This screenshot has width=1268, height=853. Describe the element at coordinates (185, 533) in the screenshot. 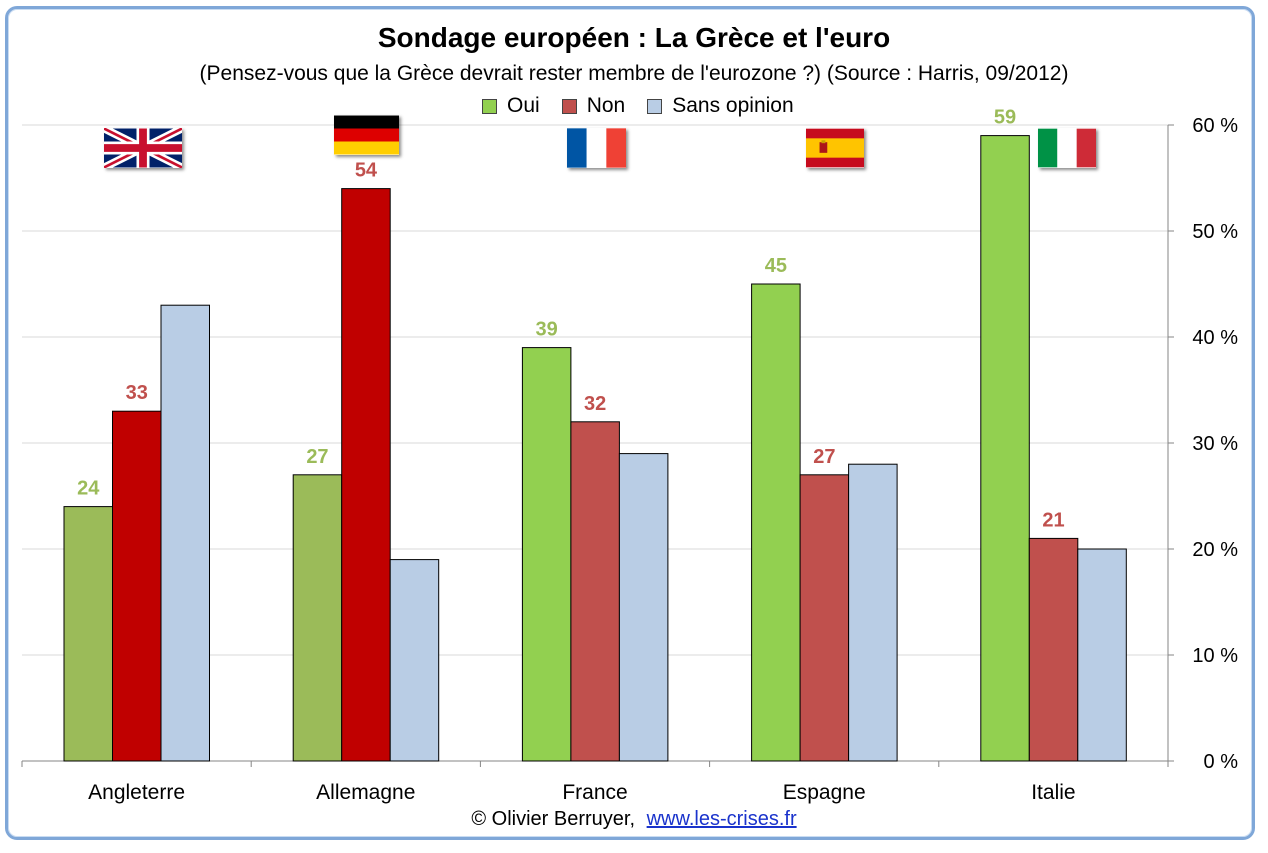

I see `bar-sans-opinion-angleterre` at that location.